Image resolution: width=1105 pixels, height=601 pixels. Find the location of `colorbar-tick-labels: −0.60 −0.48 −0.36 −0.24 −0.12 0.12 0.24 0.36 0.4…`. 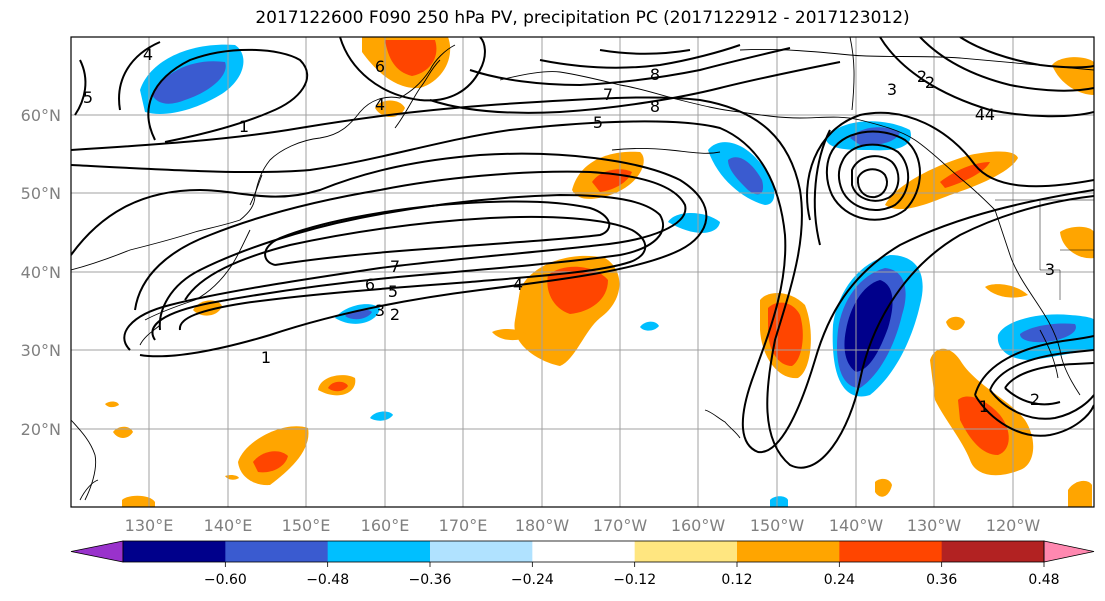

colorbar-tick-labels: −0.60 −0.48 −0.36 −0.24 −0.12 0.12 0.24 0.36 0.4… is located at coordinates (632, 580).